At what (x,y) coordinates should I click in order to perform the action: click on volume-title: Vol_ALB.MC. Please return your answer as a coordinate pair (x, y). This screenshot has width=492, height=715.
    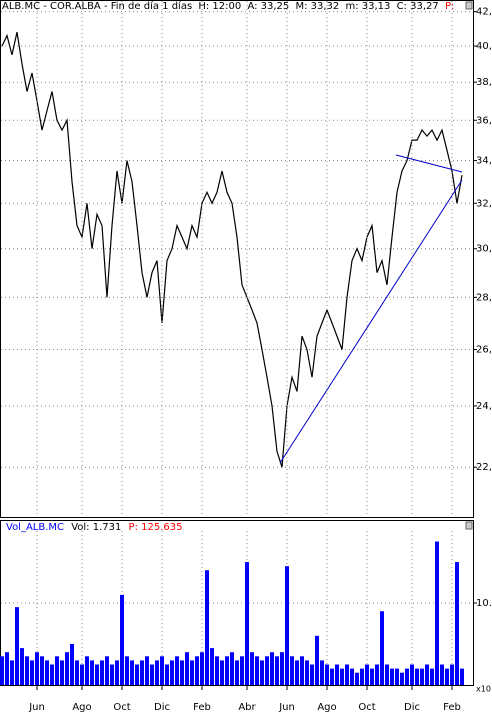
    Looking at the image, I should click on (35, 527).